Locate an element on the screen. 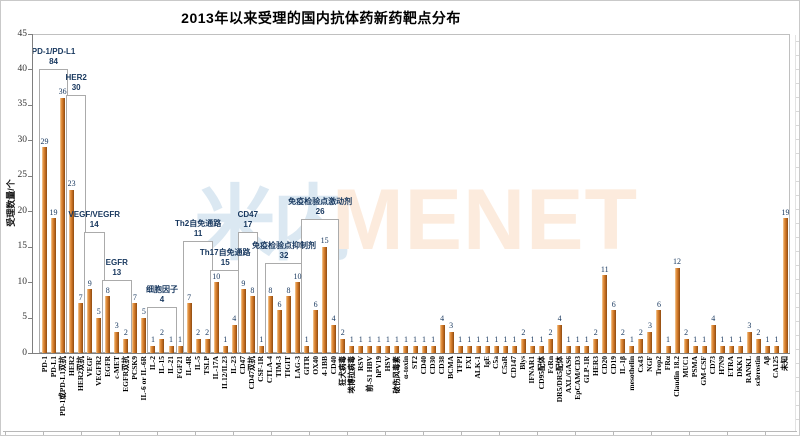 This screenshot has height=436, width=800. group-label-total: 84 is located at coordinates (54, 62).